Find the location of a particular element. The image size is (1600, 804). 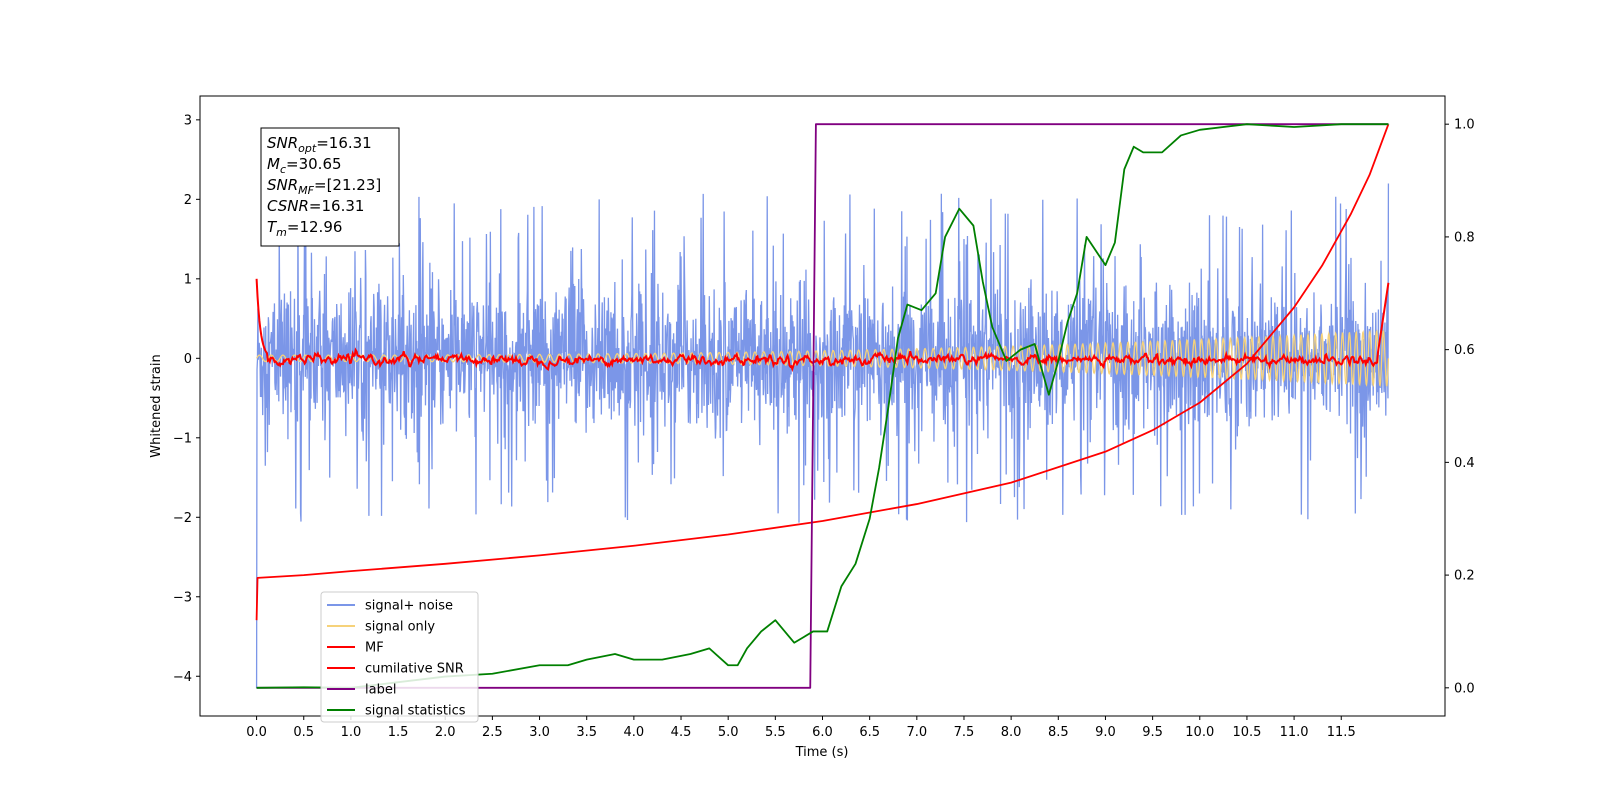

annotation-line: Tm=12.96 is located at coordinates (304, 228).